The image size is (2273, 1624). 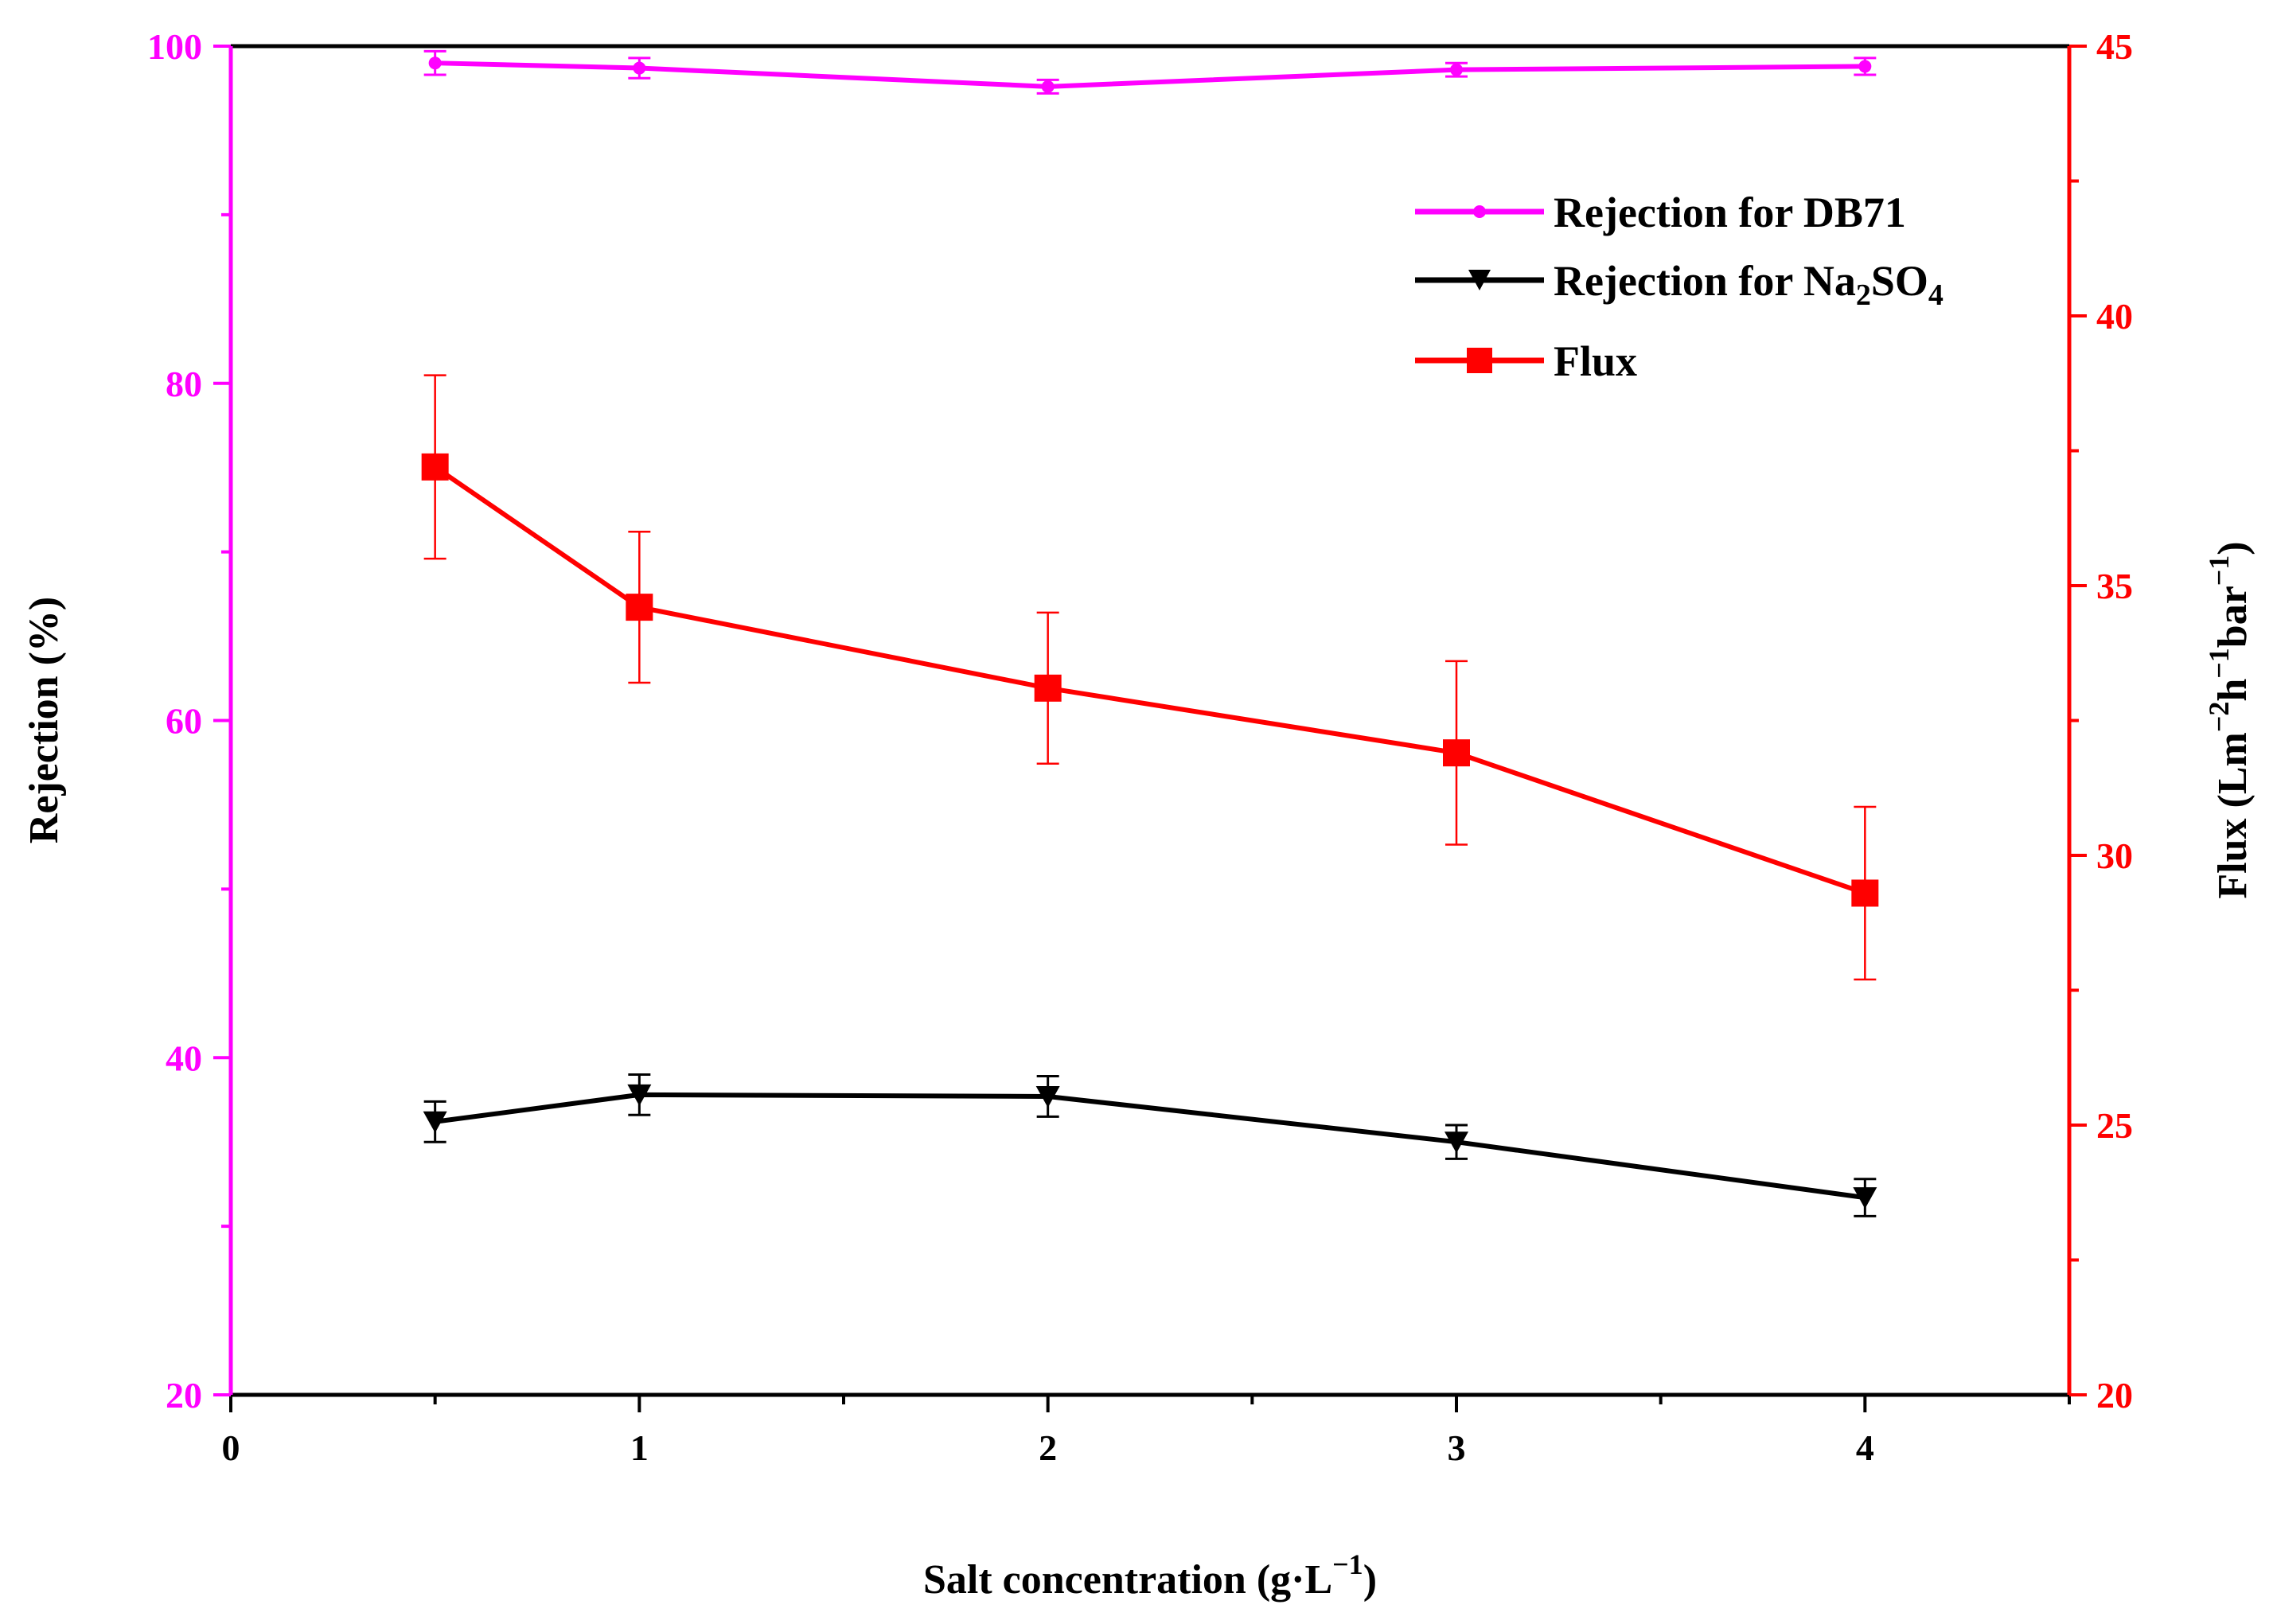 What do you see at coordinates (2232, 815) in the screenshot?
I see `y-right-title-prefix: Flux (Lm` at bounding box center [2232, 815].